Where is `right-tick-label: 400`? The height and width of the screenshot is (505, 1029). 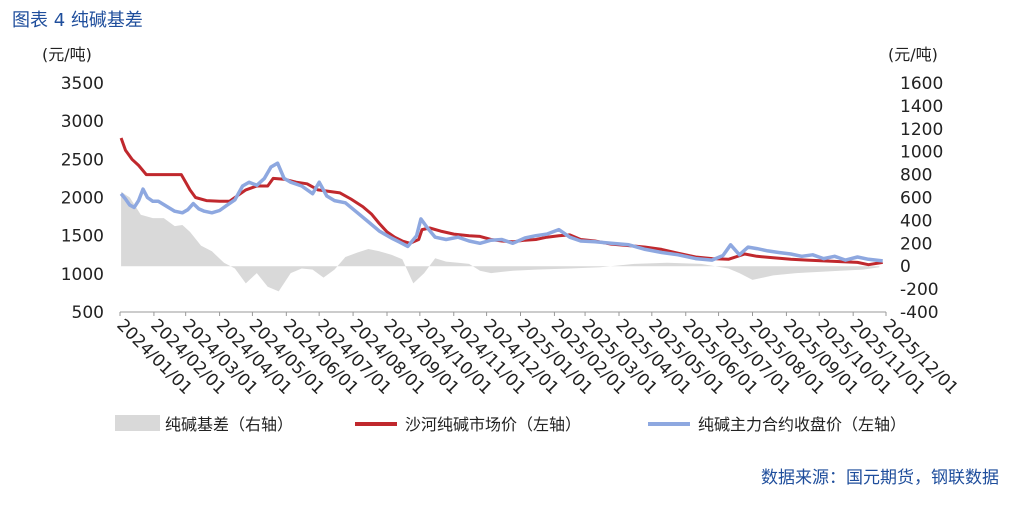
right-tick-label: 400 is located at coordinates (916, 221).